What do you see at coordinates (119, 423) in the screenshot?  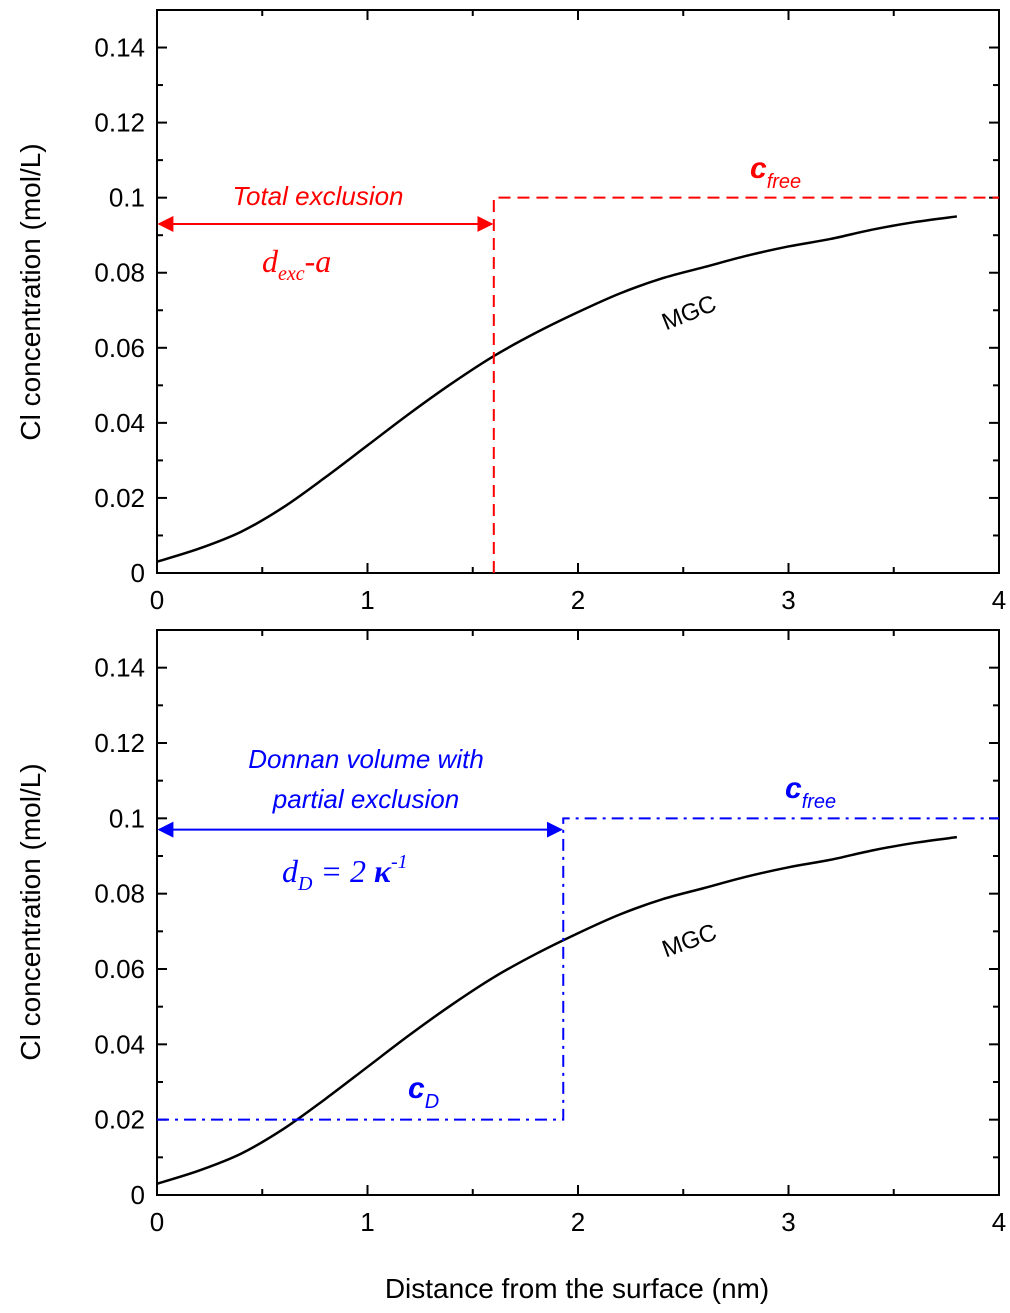 I see `top-y-tick-label: 0.04` at bounding box center [119, 423].